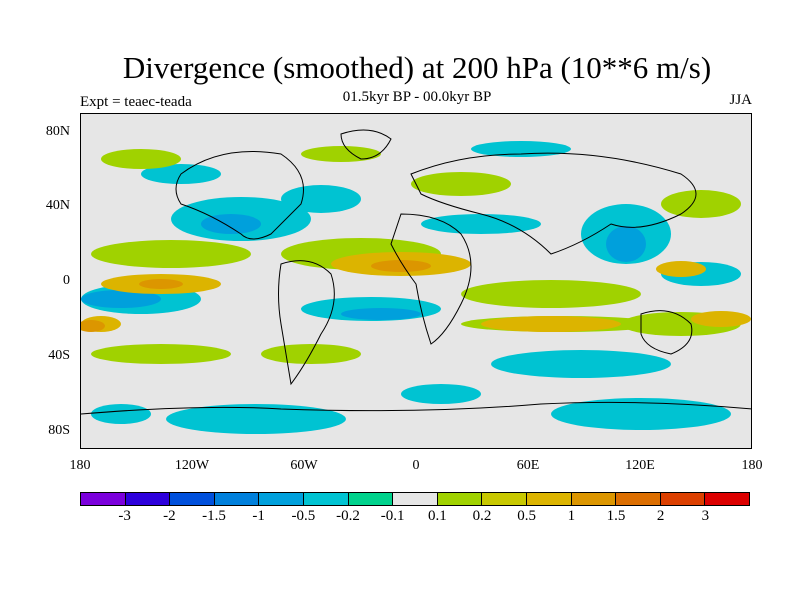 This screenshot has width=800, height=600. What do you see at coordinates (660, 516) in the screenshot?
I see `legend-label: 2` at bounding box center [660, 516].